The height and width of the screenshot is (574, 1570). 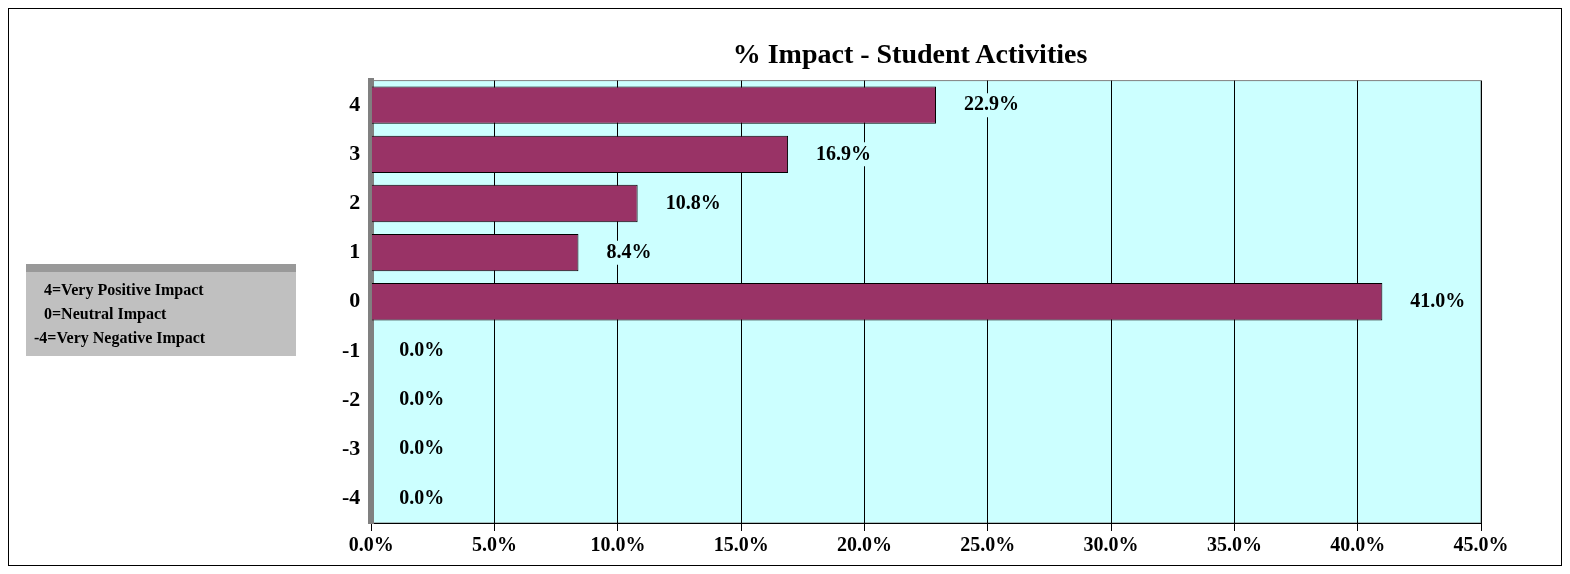 What do you see at coordinates (693, 201) in the screenshot?
I see `data-label: 10.8%` at bounding box center [693, 201].